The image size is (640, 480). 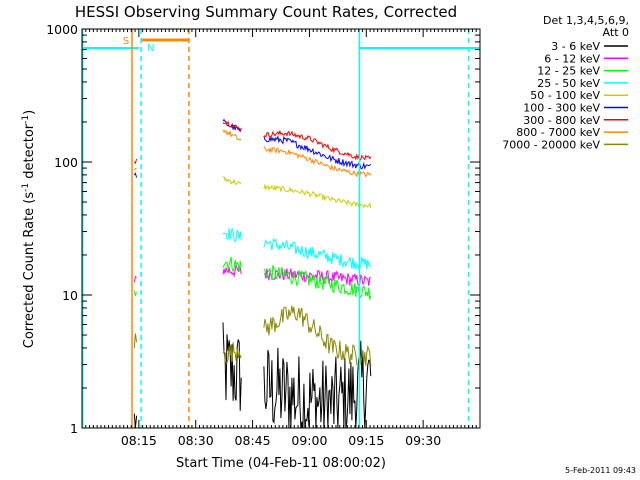 I want to click on x-tick-label-1: 08:30, so click(x=196, y=440).